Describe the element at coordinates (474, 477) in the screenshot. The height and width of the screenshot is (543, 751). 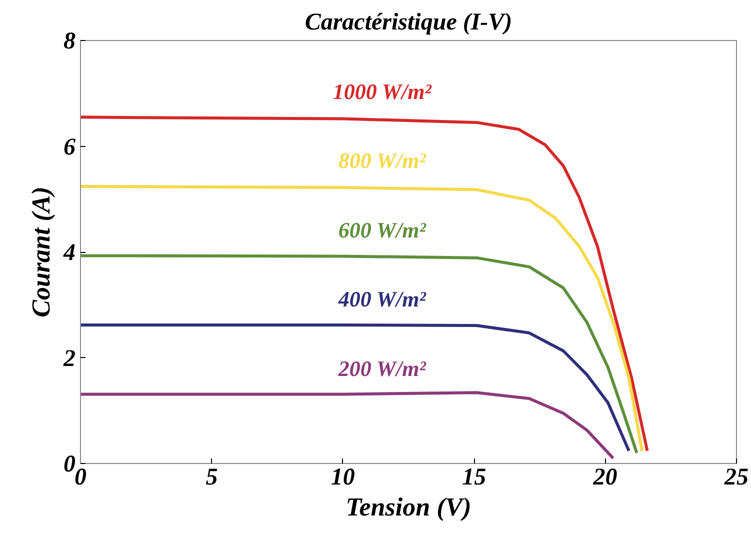
I see `x-tick-label: 15` at that location.